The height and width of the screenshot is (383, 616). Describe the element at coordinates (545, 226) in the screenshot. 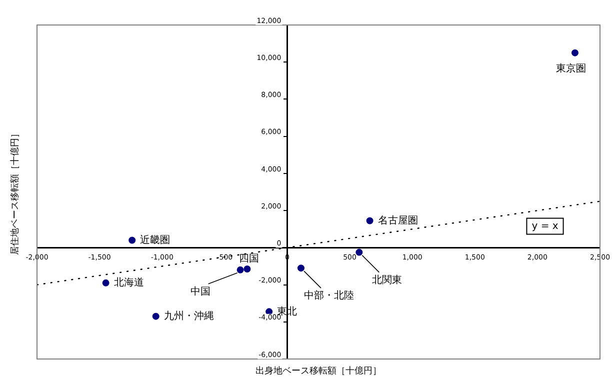

I see `series-label: y = x` at that location.